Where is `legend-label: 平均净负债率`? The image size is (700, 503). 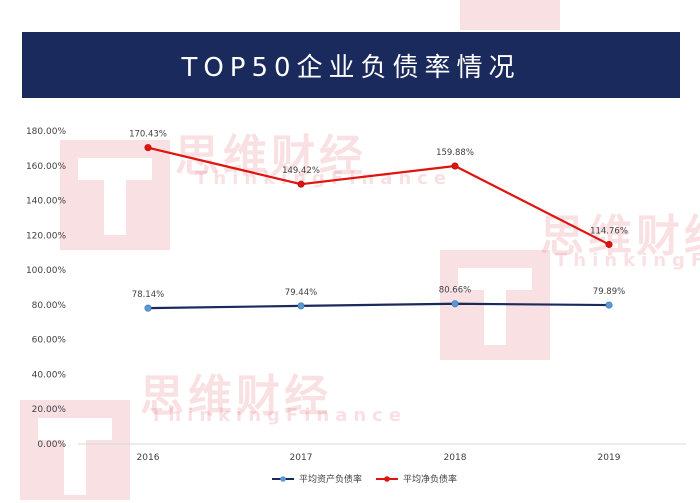
legend-label: 平均净负债率 is located at coordinates (430, 479).